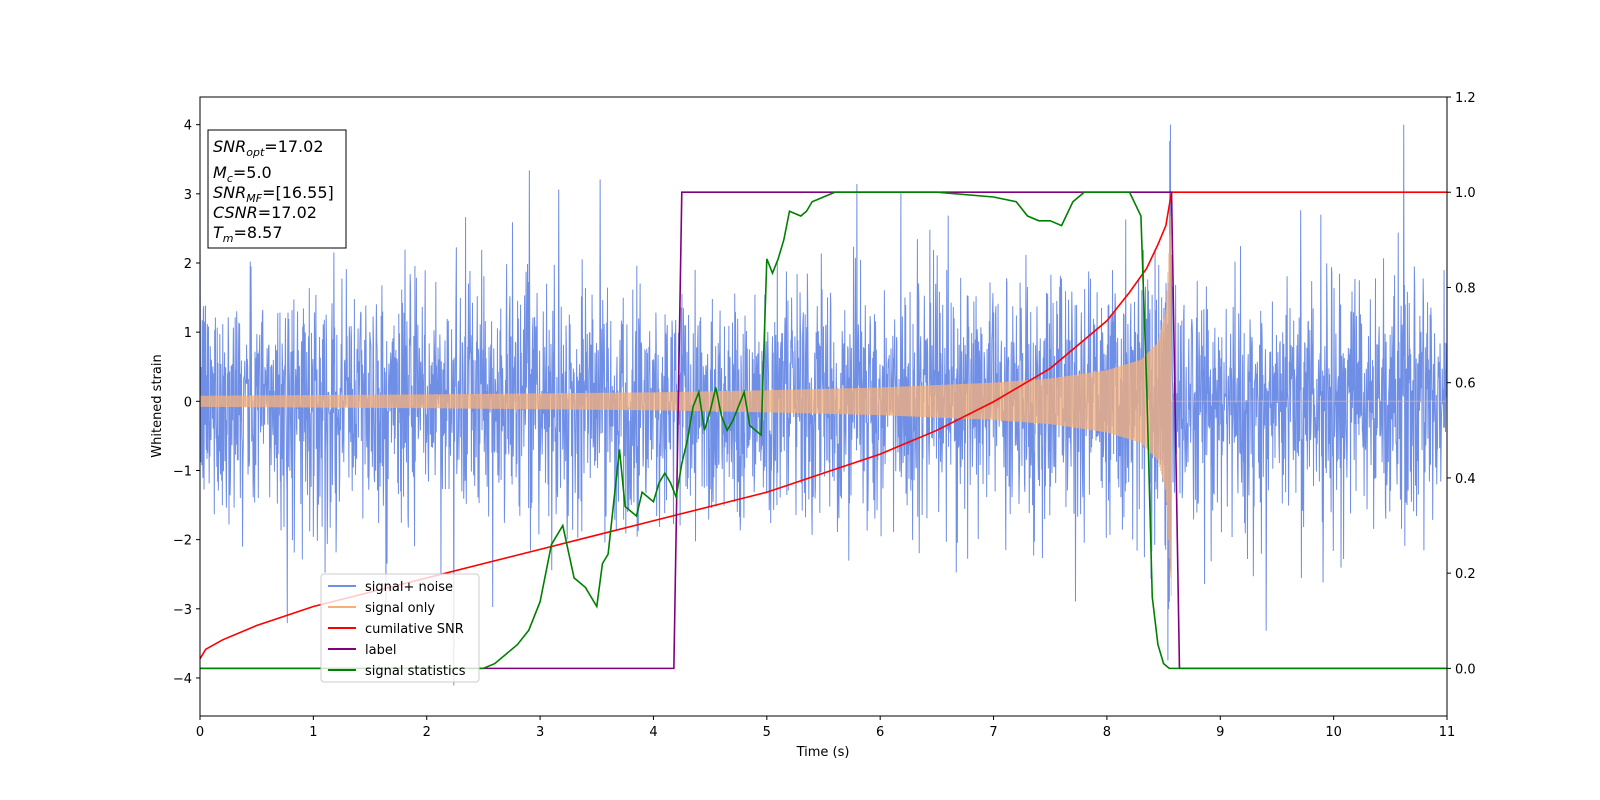  What do you see at coordinates (414, 629) in the screenshot?
I see `legend-entry: cumilative SNR` at bounding box center [414, 629].